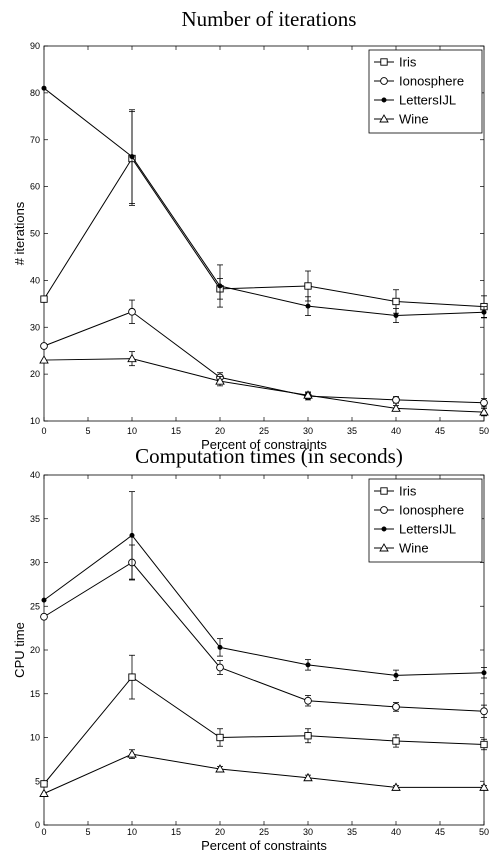  Describe the element at coordinates (35, 738) in the screenshot. I see `y-tick-label: 10` at that location.